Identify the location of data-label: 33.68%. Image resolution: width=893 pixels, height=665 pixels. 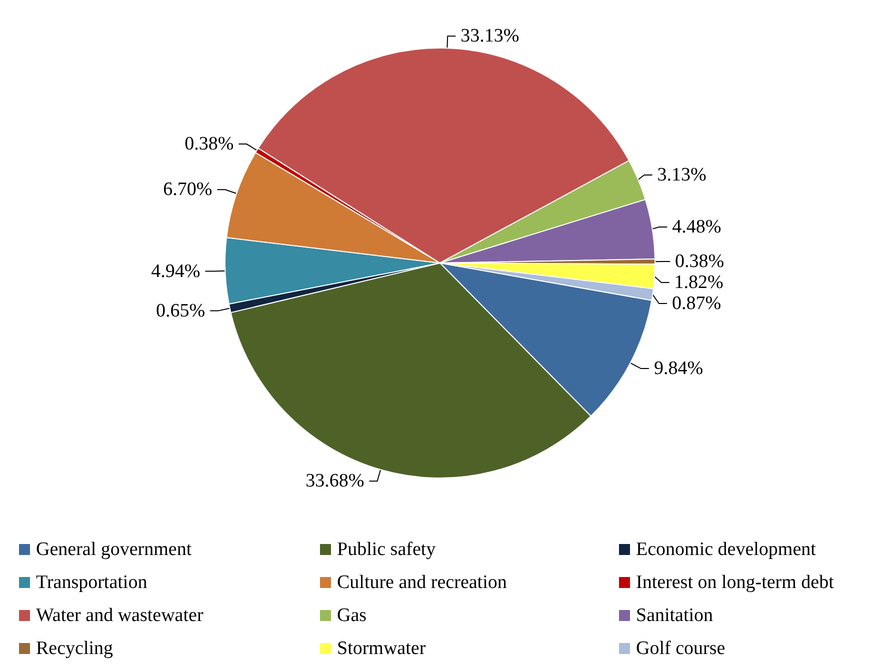
(335, 481).